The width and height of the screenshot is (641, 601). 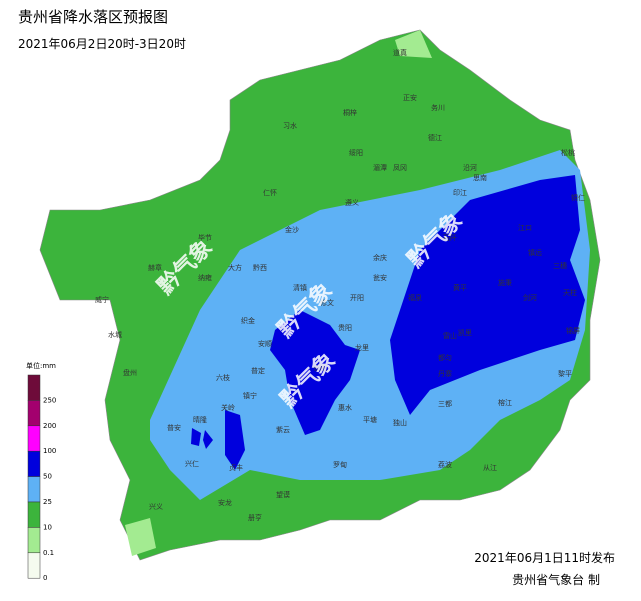 What do you see at coordinates (320, 367) in the screenshot?
I see `place-name: 长顺` at bounding box center [320, 367].